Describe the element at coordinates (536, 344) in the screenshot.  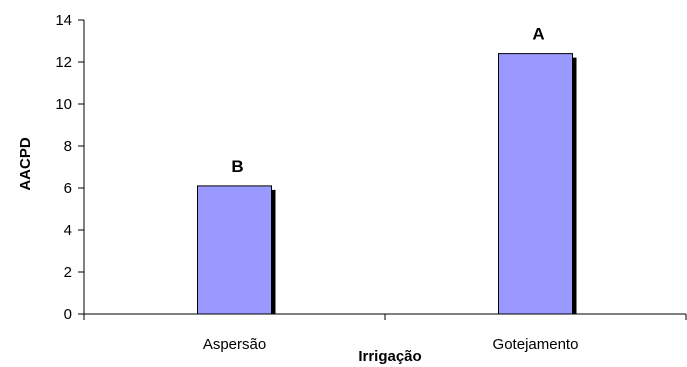
I see `x-tick-label: Gotejamento` at that location.